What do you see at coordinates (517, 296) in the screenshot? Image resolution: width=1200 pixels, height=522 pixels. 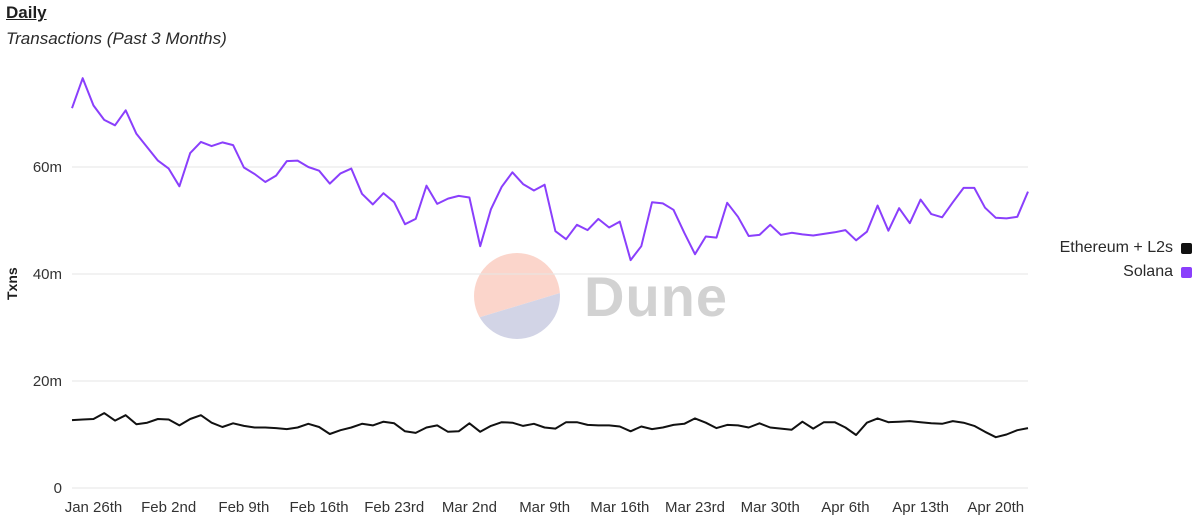 I see `dune-logo-icon` at bounding box center [517, 296].